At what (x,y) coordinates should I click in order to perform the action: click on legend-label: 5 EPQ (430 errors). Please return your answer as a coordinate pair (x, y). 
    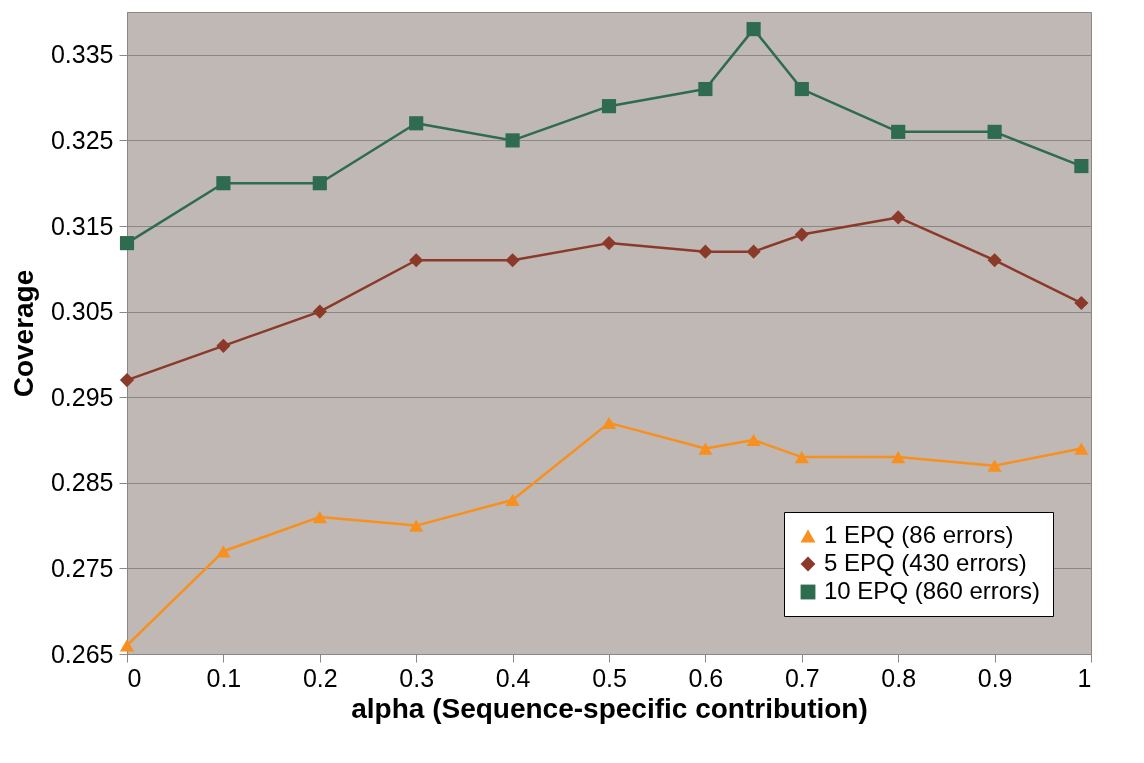
    Looking at the image, I should click on (925, 562).